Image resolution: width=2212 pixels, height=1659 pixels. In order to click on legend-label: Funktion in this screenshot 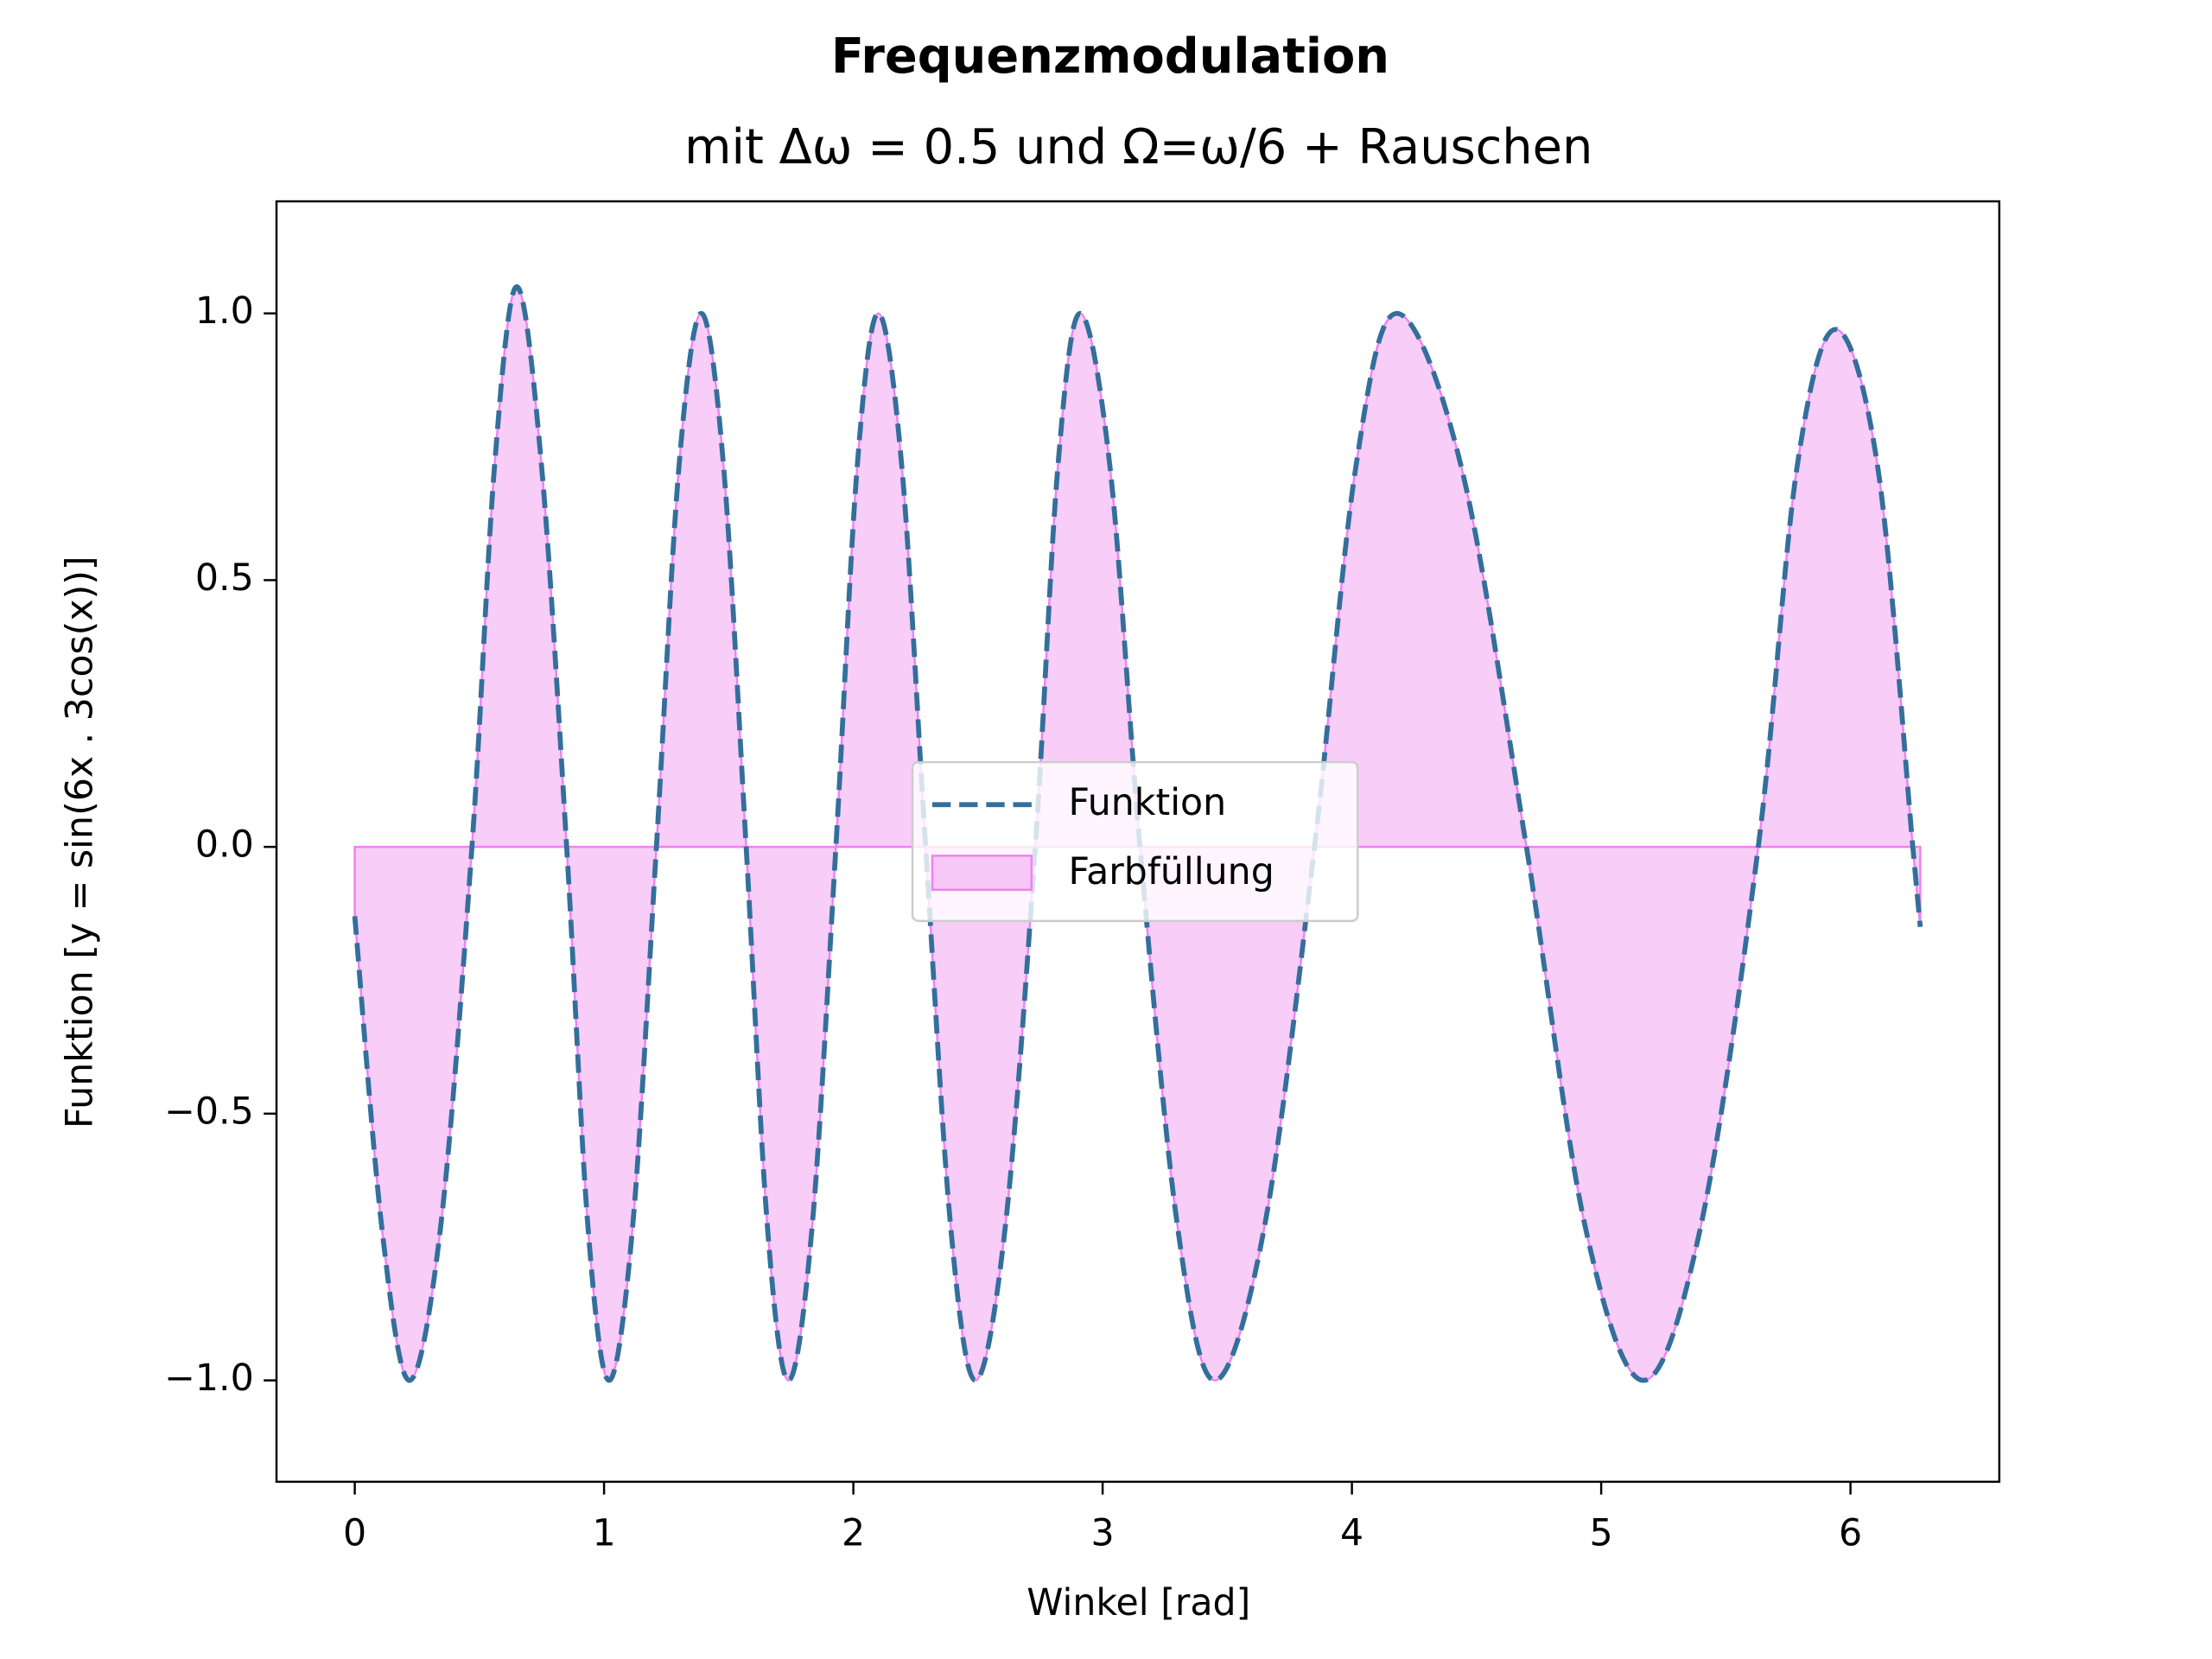, I will do `click(1148, 802)`.